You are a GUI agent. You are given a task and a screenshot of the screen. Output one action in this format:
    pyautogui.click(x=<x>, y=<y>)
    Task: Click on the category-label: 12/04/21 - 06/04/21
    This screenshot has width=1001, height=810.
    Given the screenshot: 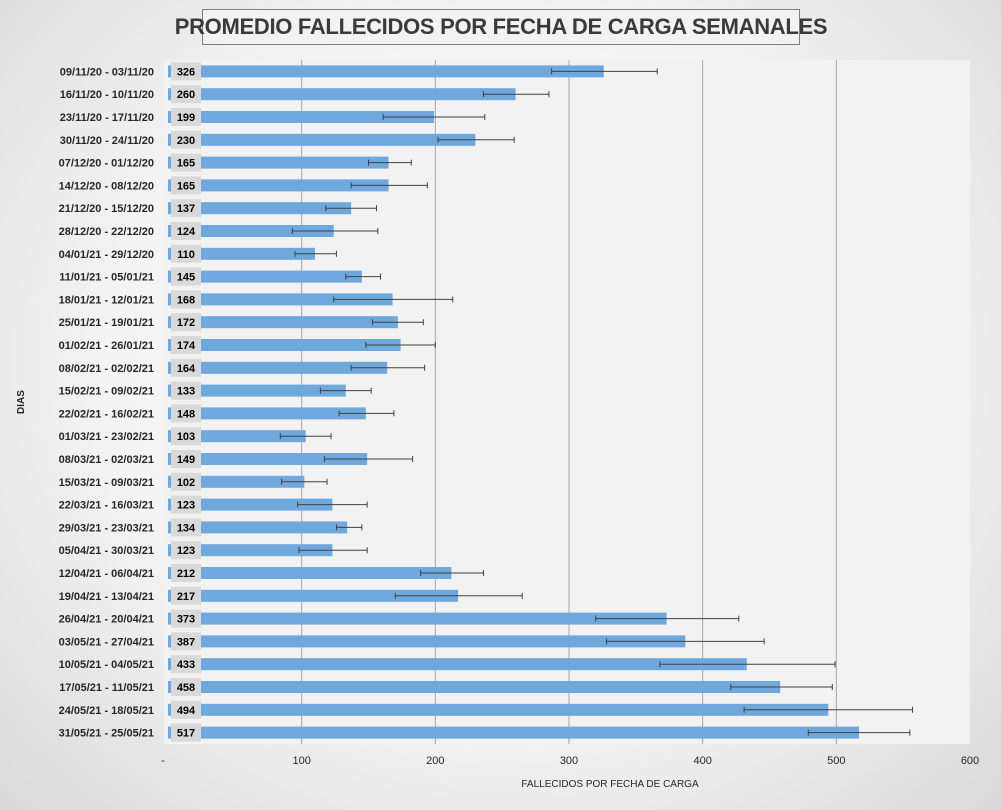 What is the action you would take?
    pyautogui.click(x=106, y=574)
    